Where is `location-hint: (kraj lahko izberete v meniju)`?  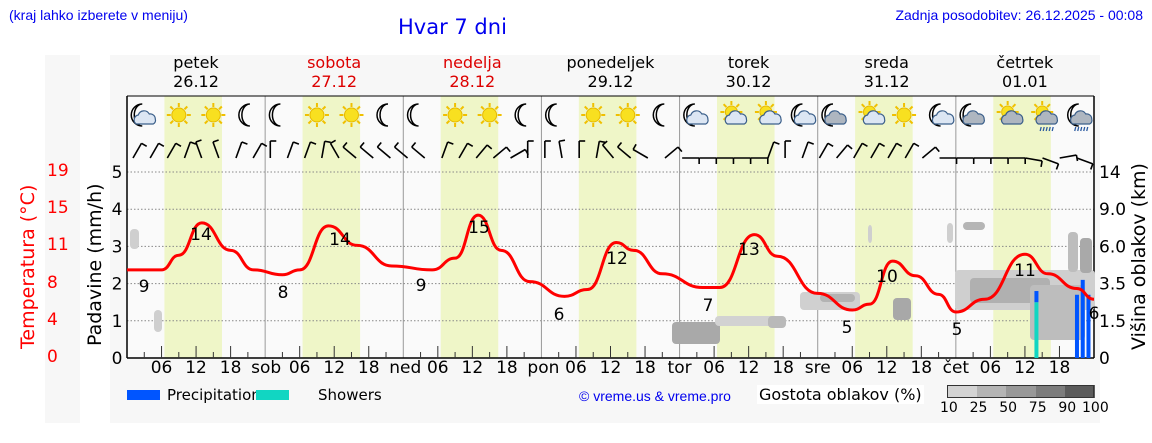
location-hint: (kraj lahko izberete v meniju) is located at coordinates (98, 15).